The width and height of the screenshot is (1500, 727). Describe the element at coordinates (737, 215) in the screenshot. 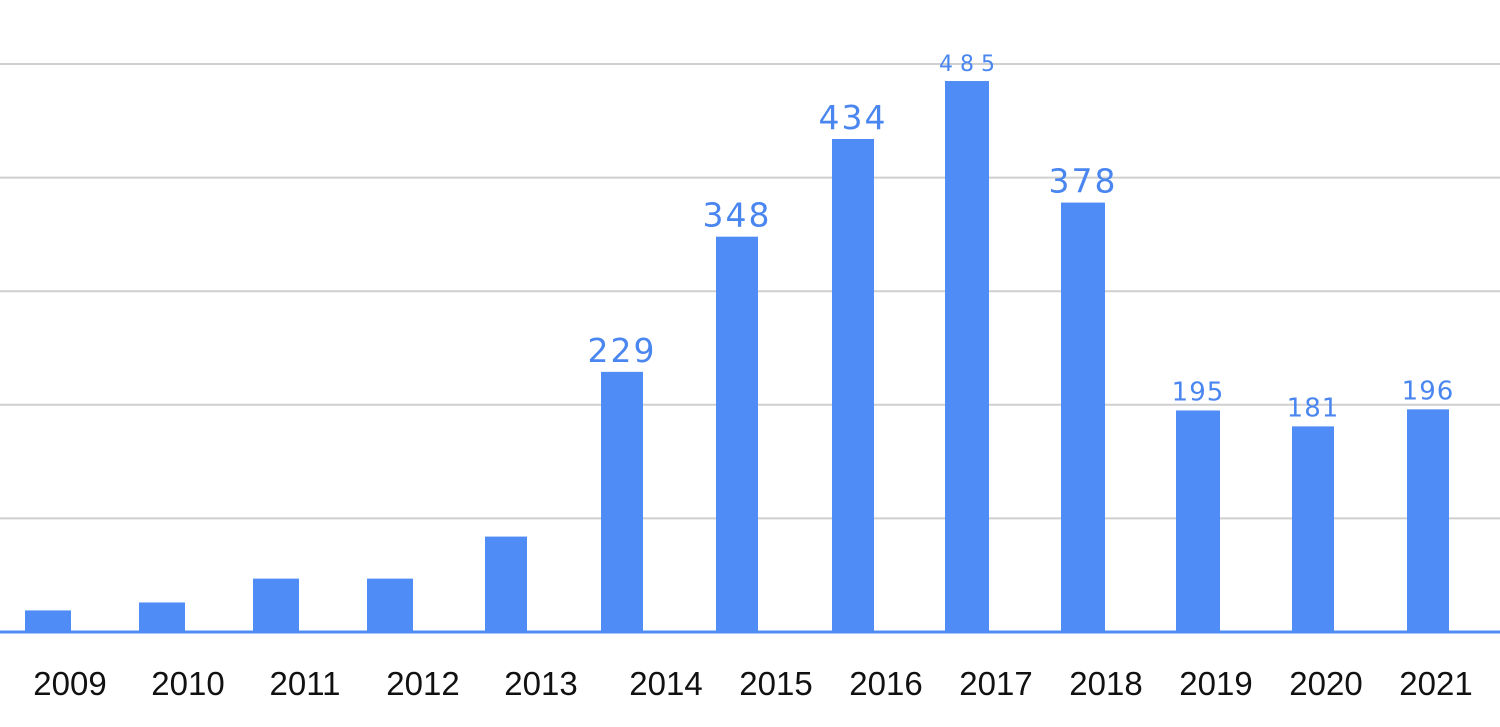

I see `data-label-2015: 348` at that location.